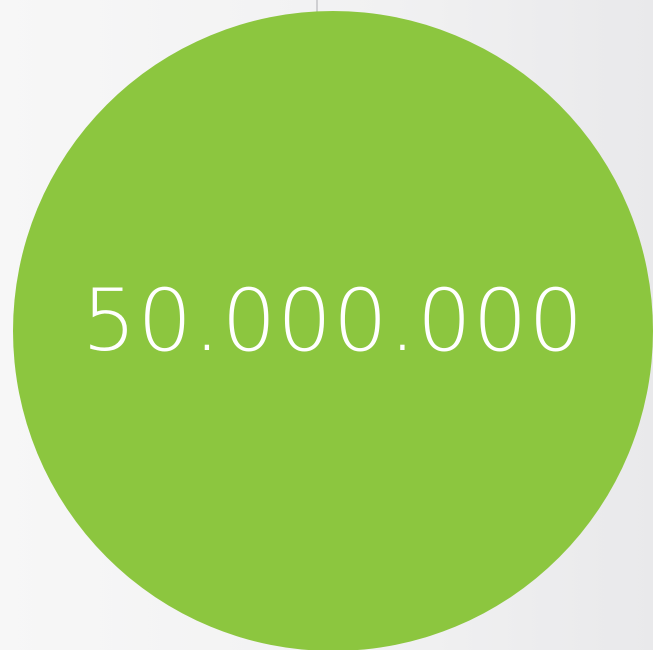 The width and height of the screenshot is (653, 650). Describe the element at coordinates (317, 7) in the screenshot. I see `top-divider-line` at that location.